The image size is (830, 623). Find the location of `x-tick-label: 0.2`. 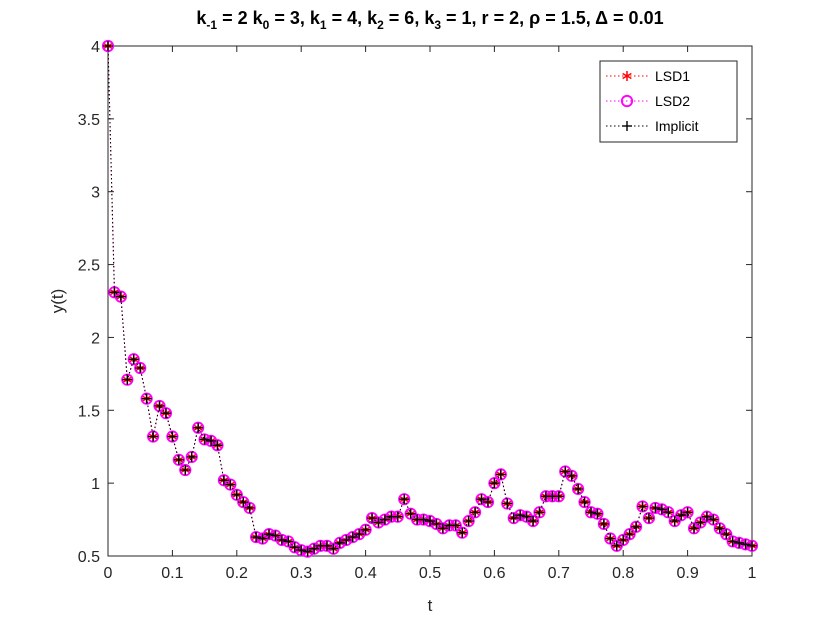

x-tick-label: 0.2 is located at coordinates (237, 573).